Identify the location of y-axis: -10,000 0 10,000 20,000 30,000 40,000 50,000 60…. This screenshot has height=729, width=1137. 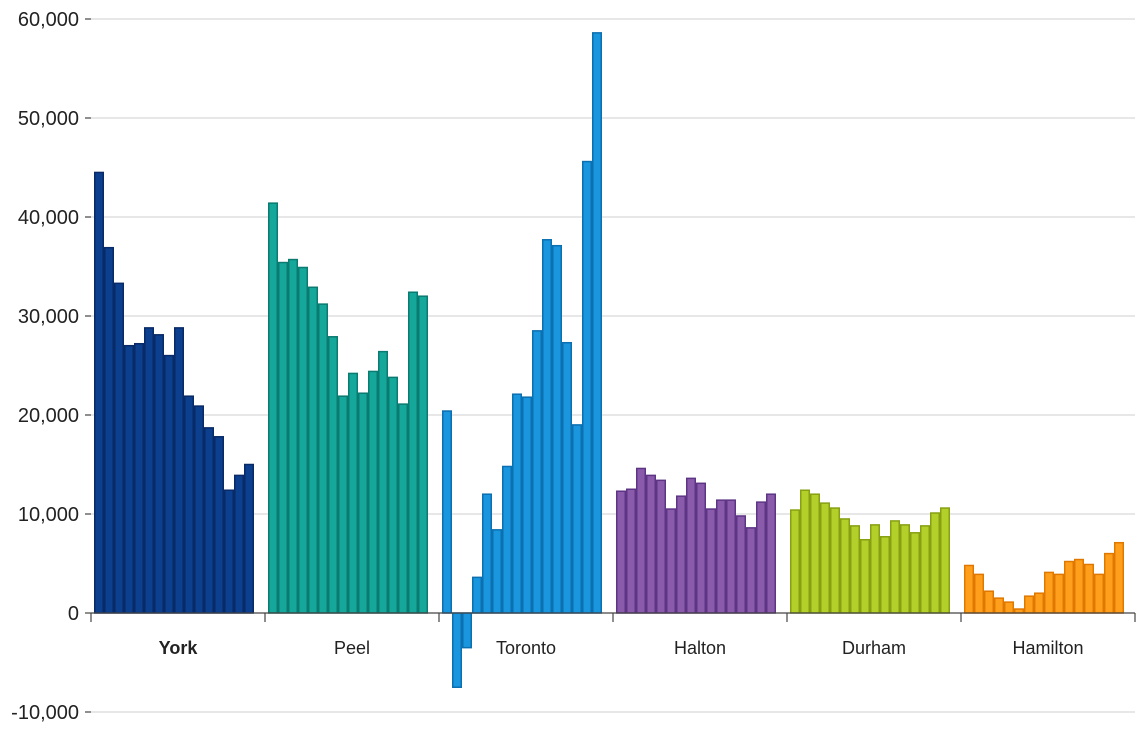
(51, 366).